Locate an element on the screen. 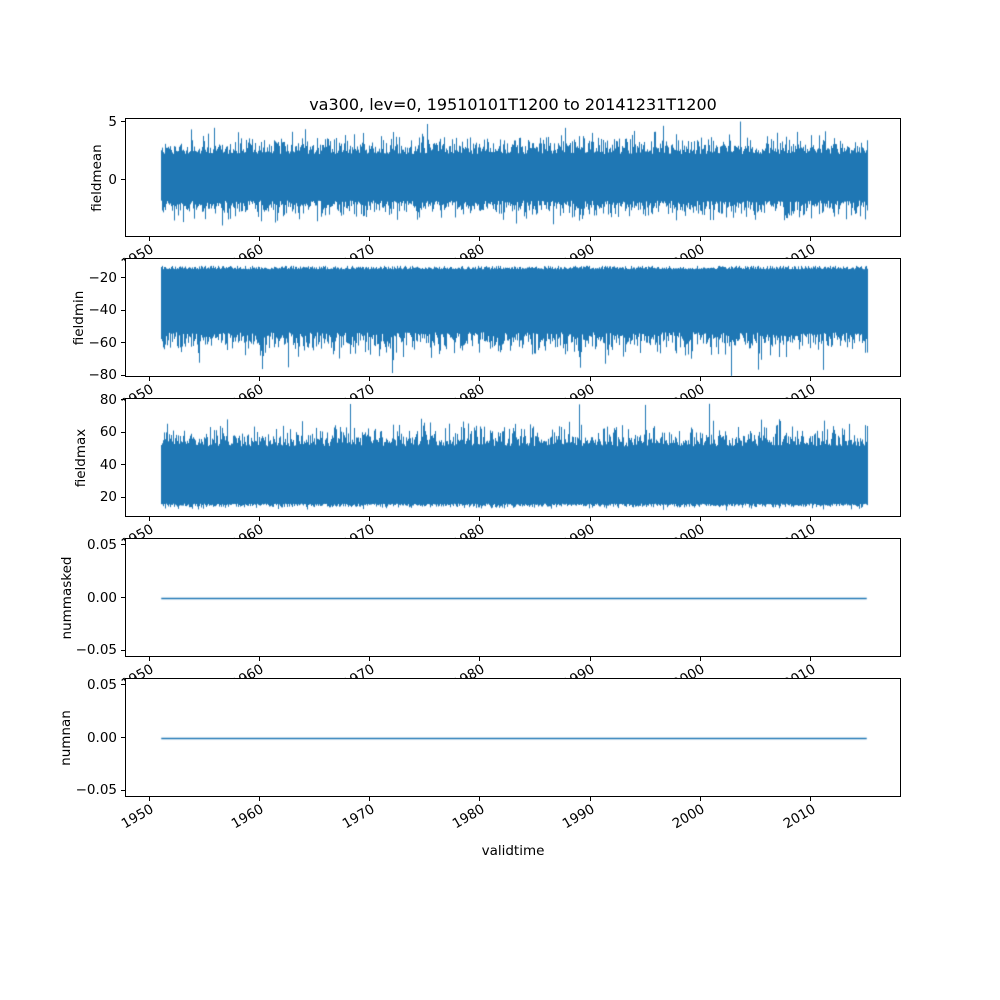 Image resolution: width=1000 pixels, height=1000 pixels. y-tick-label: −60 is located at coordinates (103, 342).